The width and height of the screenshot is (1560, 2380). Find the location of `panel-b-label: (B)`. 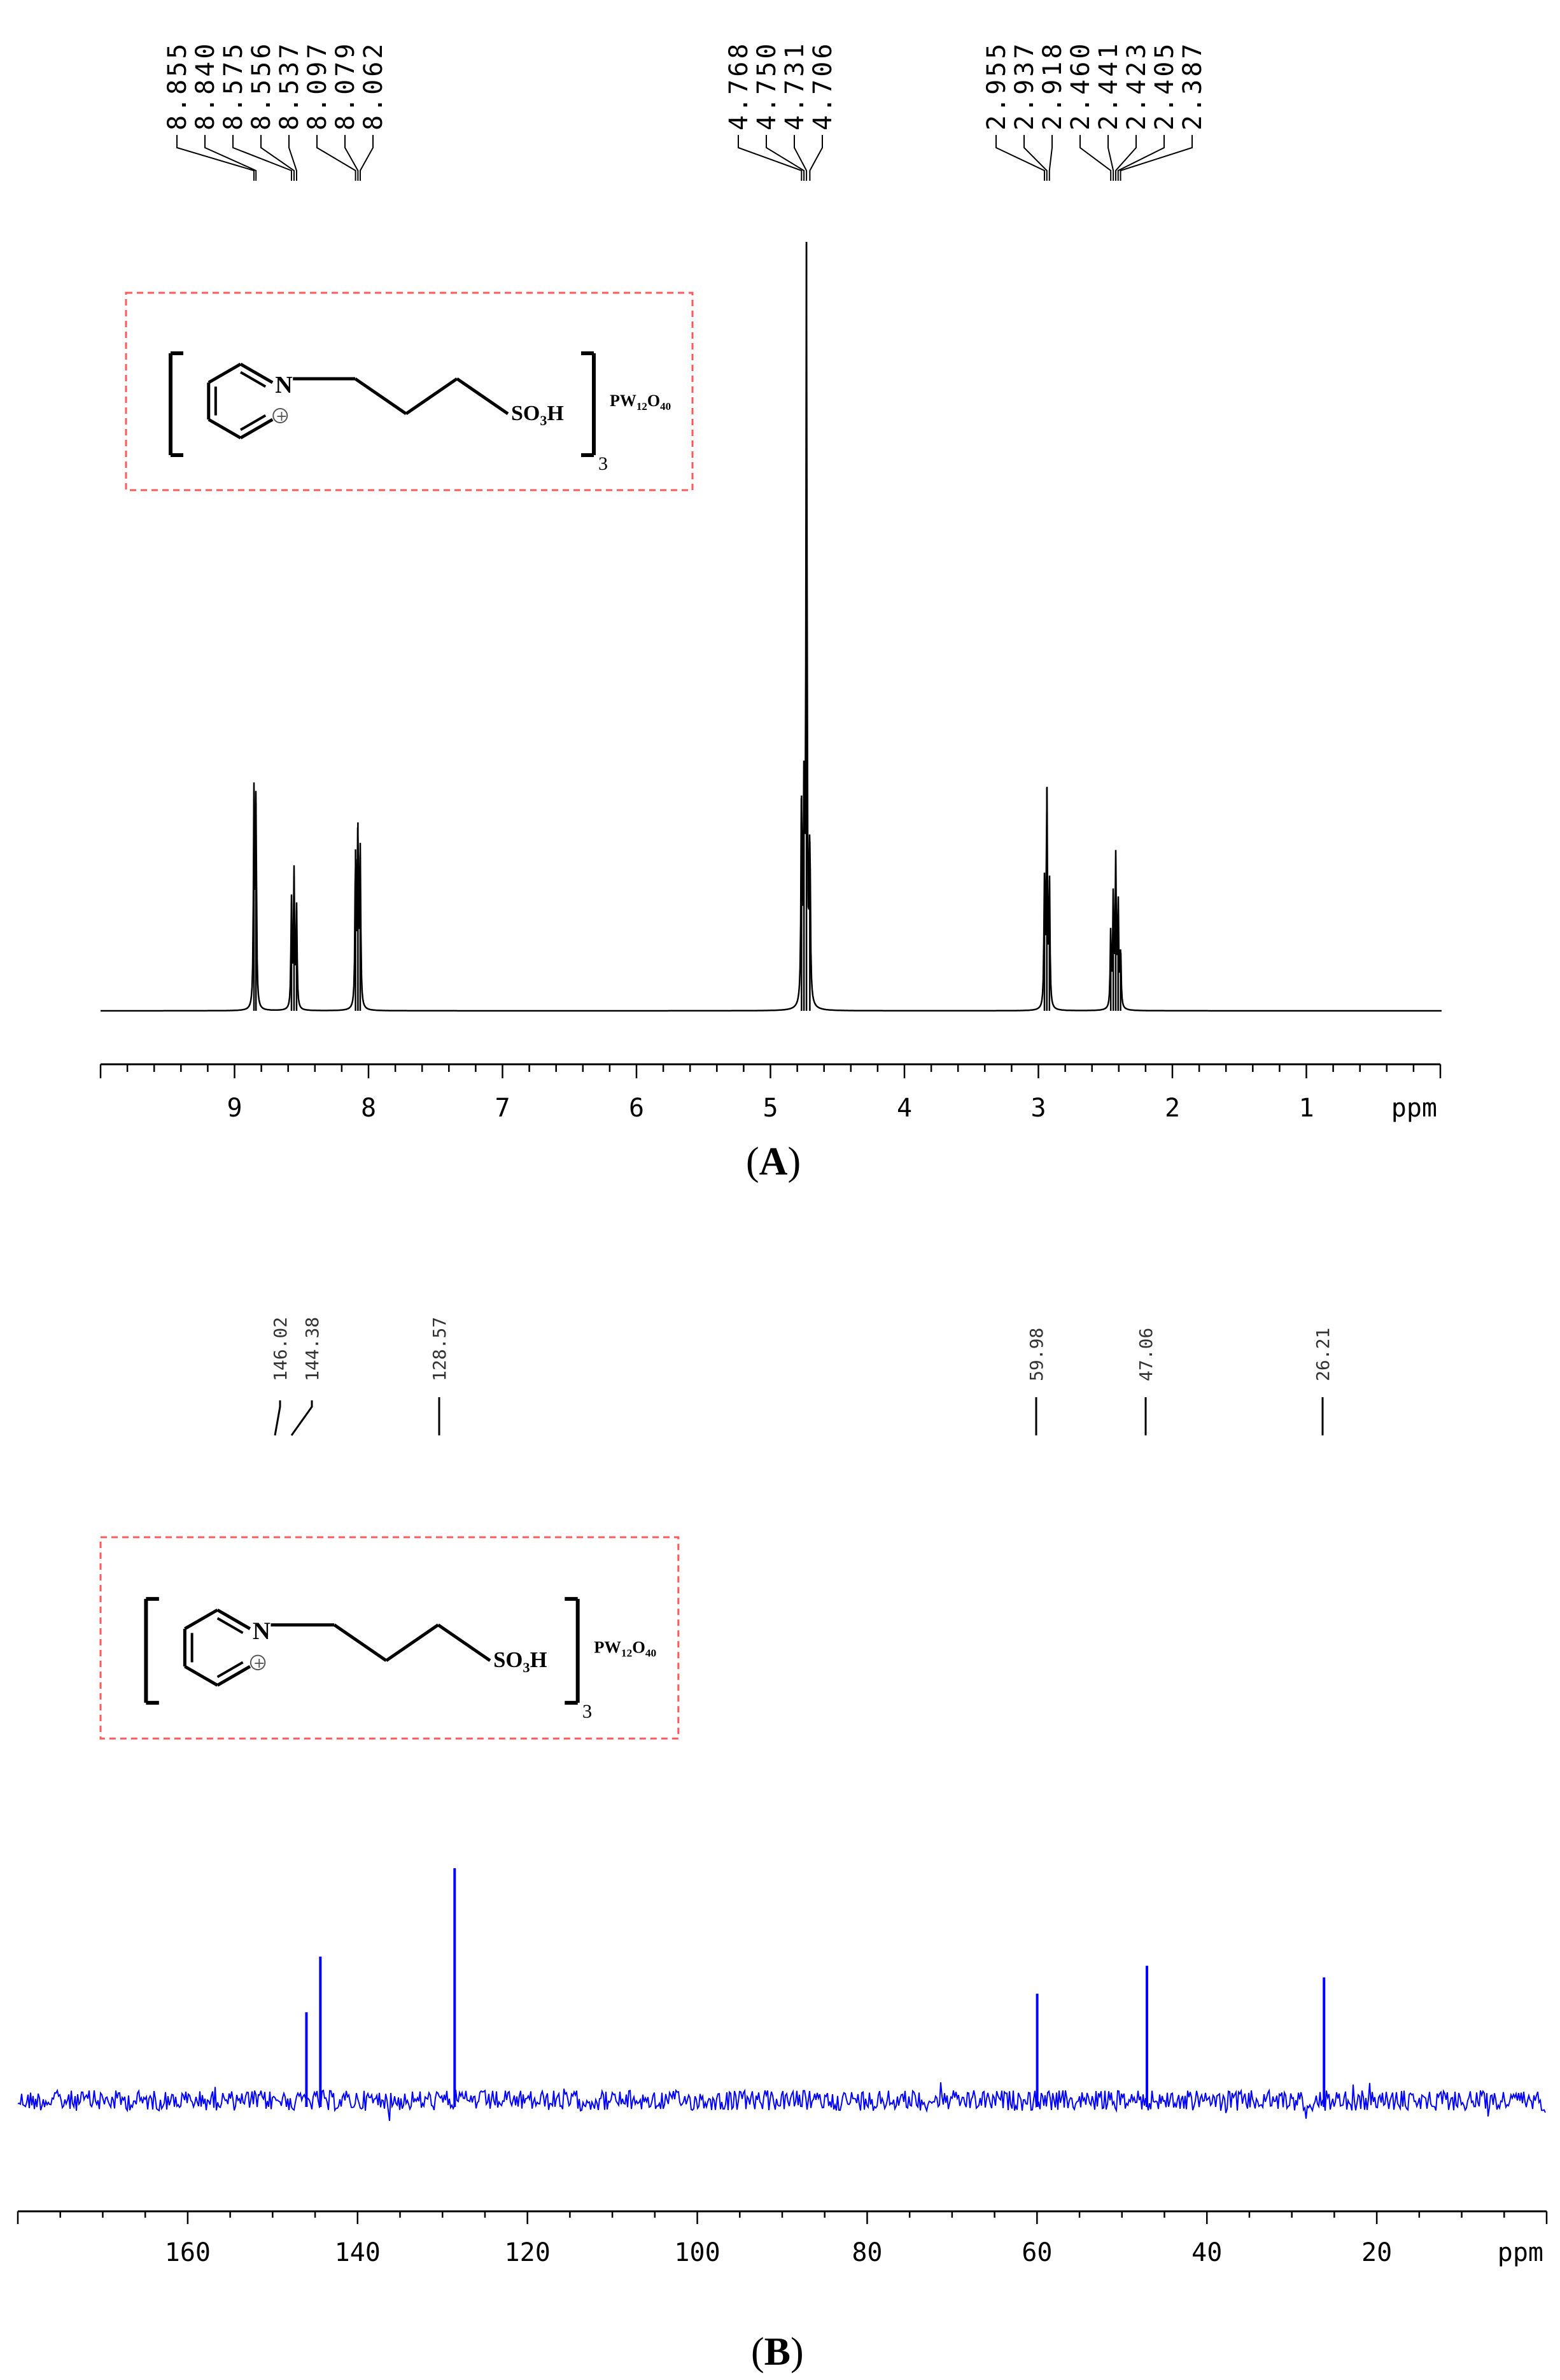

panel-b-label: (B) is located at coordinates (777, 2352).